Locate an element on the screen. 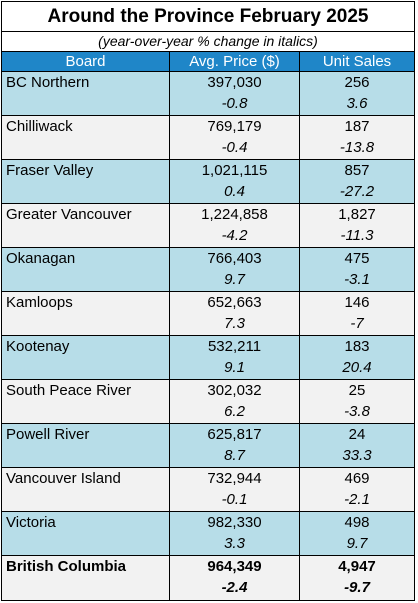 Image resolution: width=418 pixels, height=603 pixels. header-row: Board Avg. Price ($) Unit Sales is located at coordinates (208, 62).